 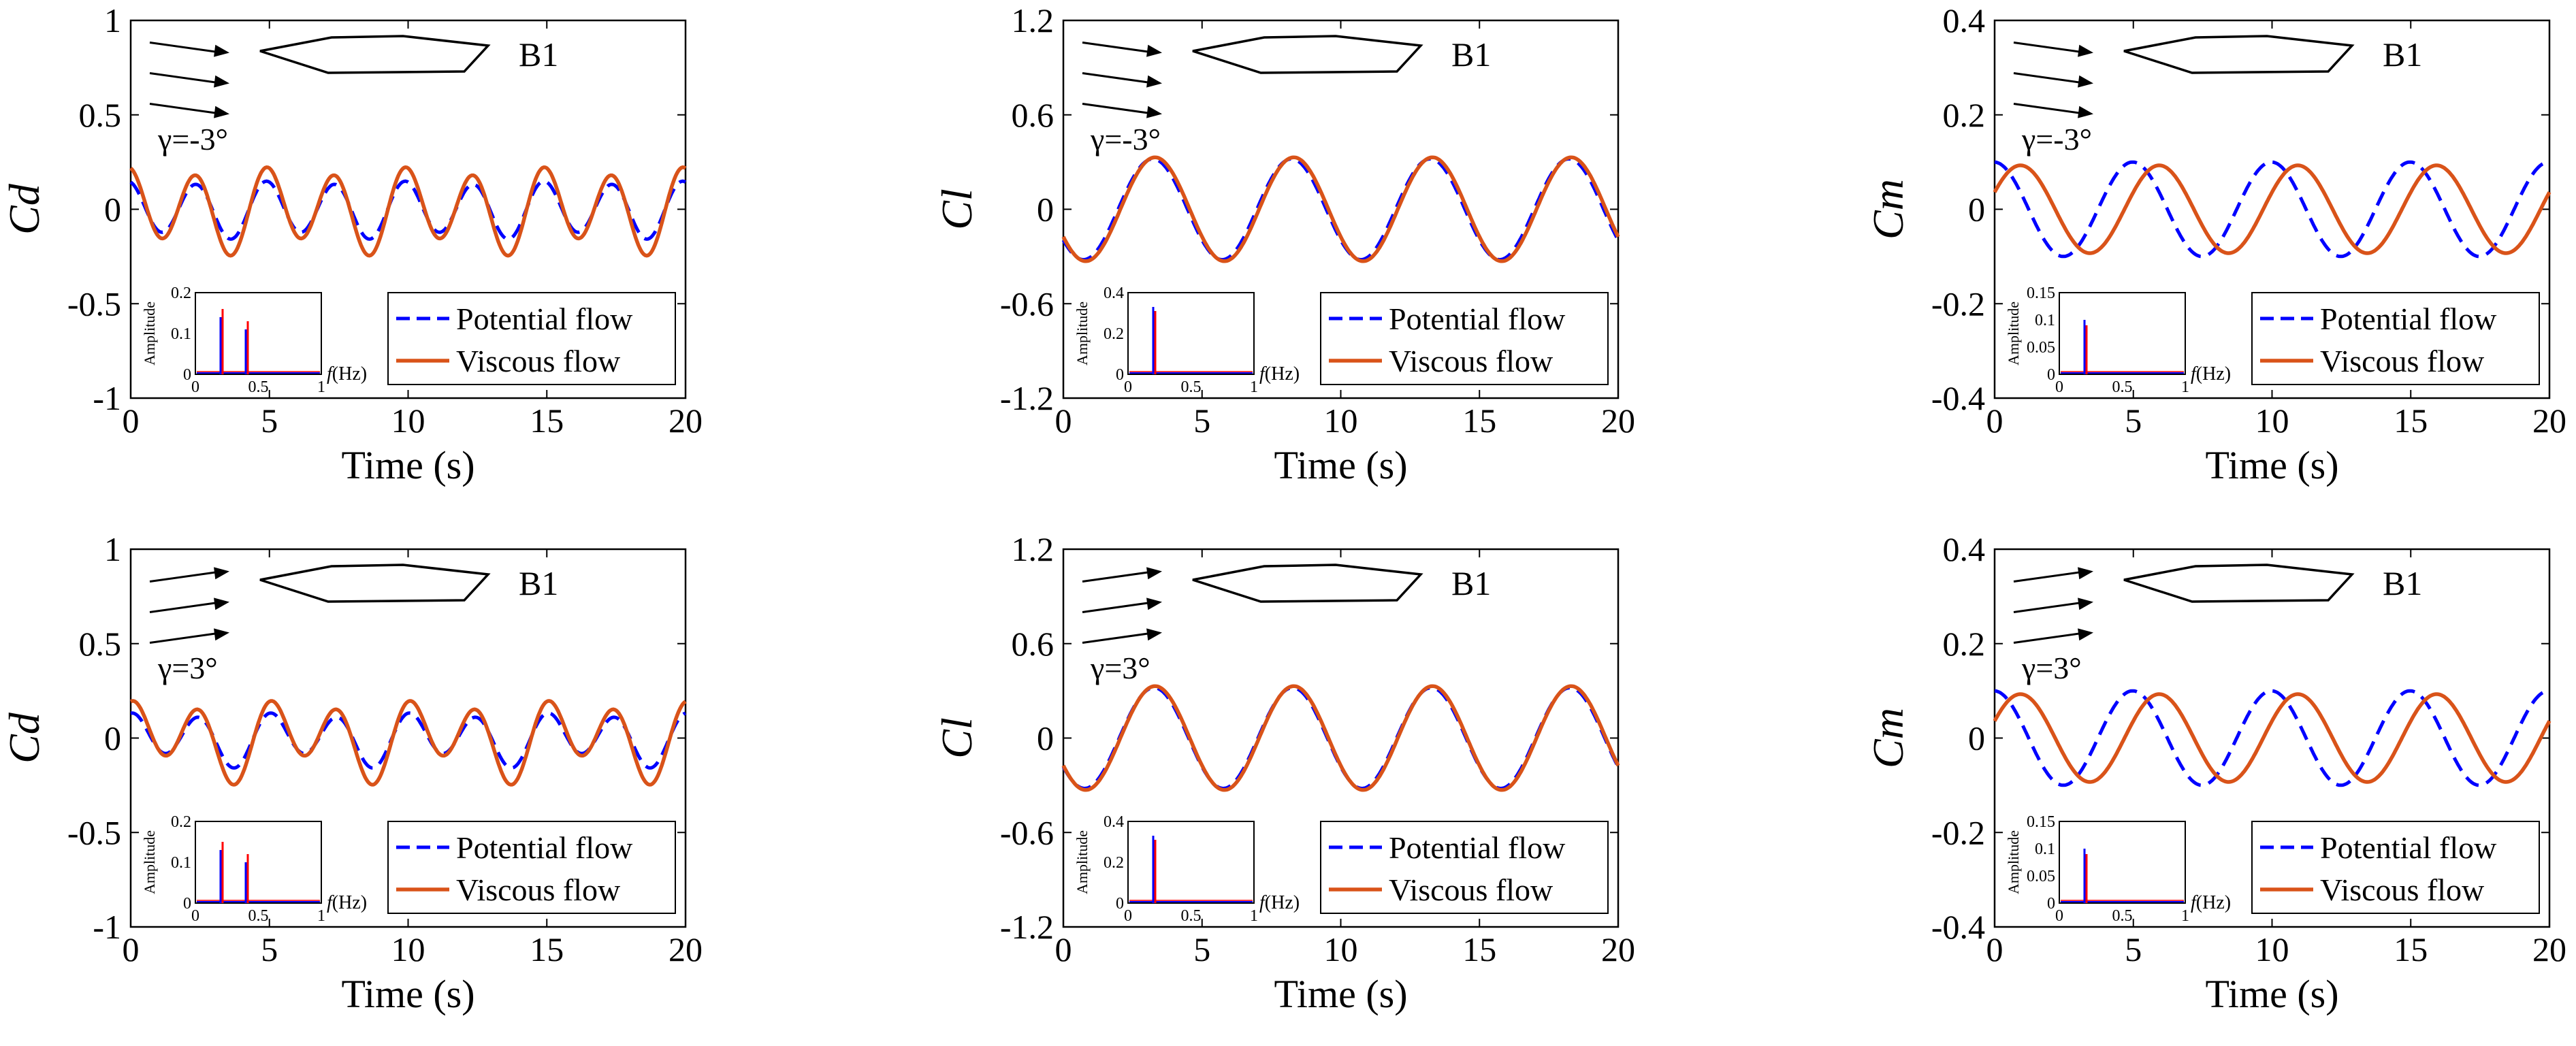 What do you see at coordinates (101, 644) in the screenshot?
I see `y-tick-label: 0.5` at bounding box center [101, 644].